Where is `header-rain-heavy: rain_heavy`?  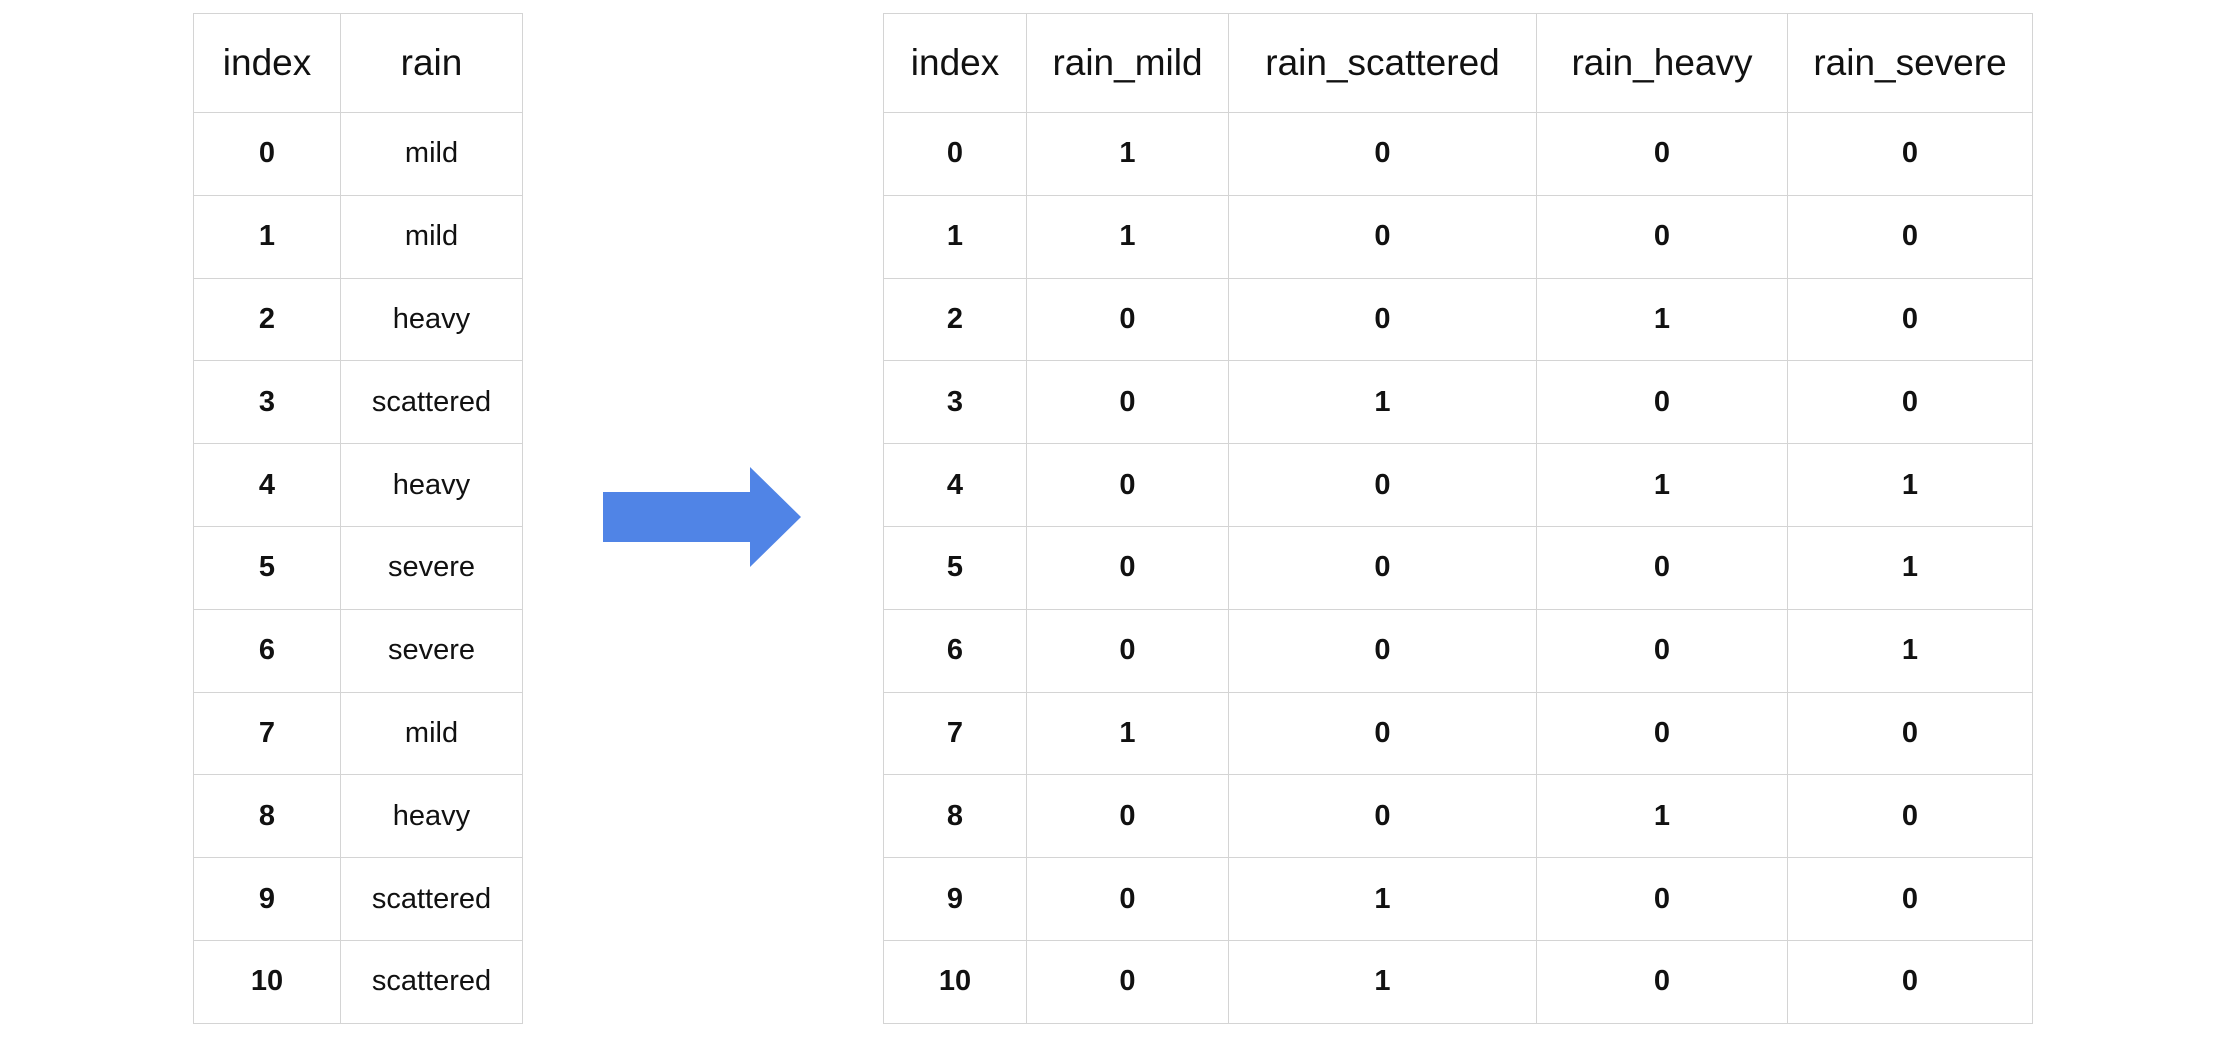
header-rain-heavy: rain_heavy is located at coordinates (1662, 63).